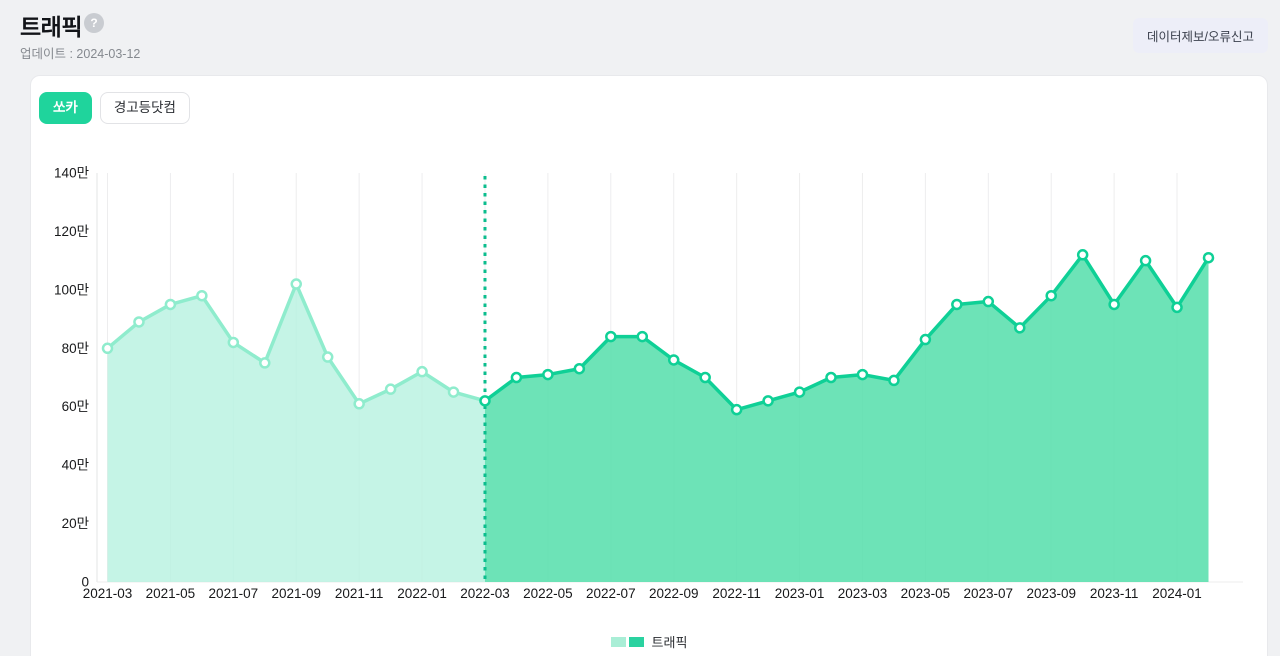 Image resolution: width=1280 pixels, height=656 pixels. What do you see at coordinates (359, 593) in the screenshot?
I see `x-tick-label: 2021-11` at bounding box center [359, 593].